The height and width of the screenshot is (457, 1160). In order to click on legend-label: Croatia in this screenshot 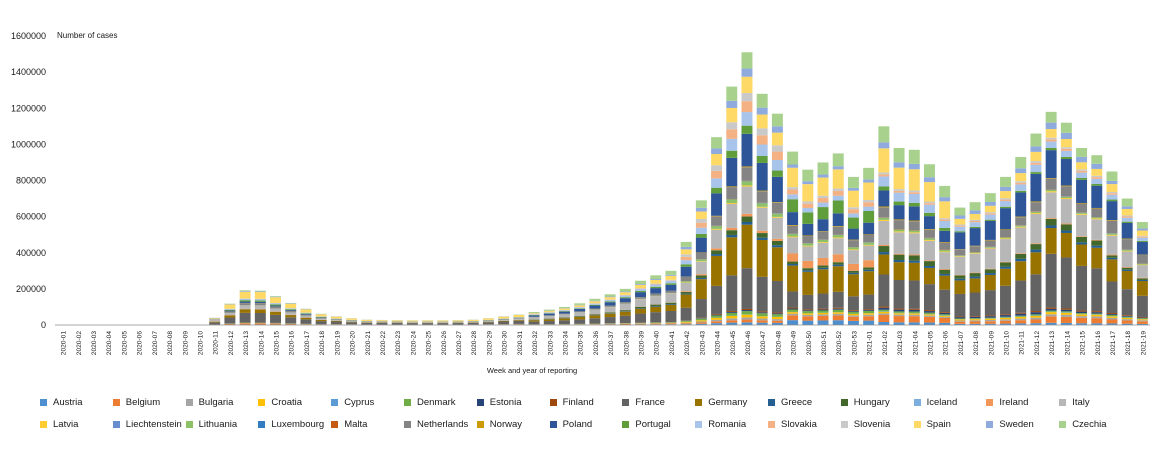, I will do `click(287, 402)`.